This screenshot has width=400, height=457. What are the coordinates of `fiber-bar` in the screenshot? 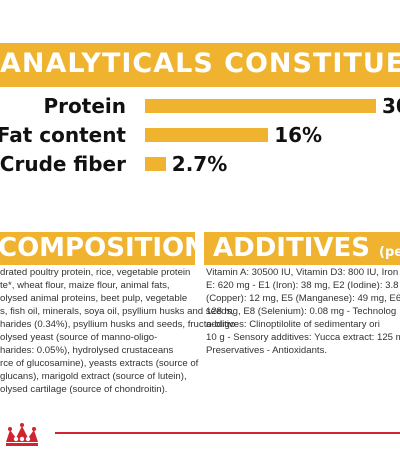 It's located at (155, 164).